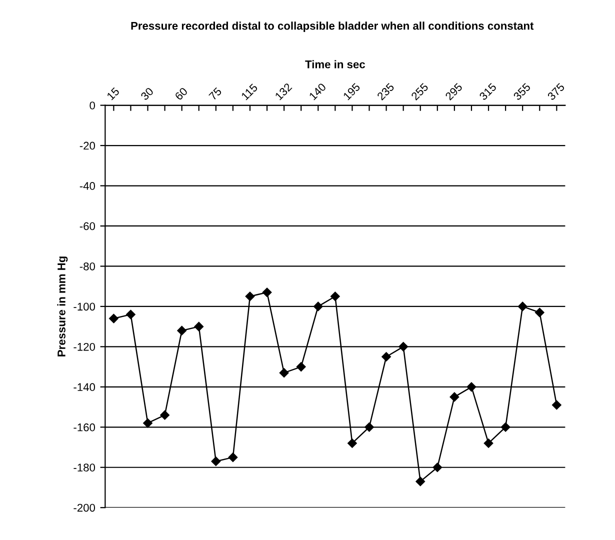  I want to click on x-tick-label: 30, so click(147, 93).